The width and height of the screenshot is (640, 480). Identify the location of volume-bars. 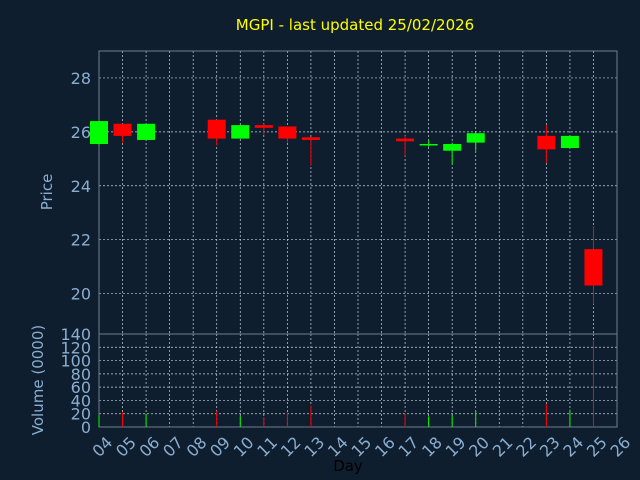
(346, 383).